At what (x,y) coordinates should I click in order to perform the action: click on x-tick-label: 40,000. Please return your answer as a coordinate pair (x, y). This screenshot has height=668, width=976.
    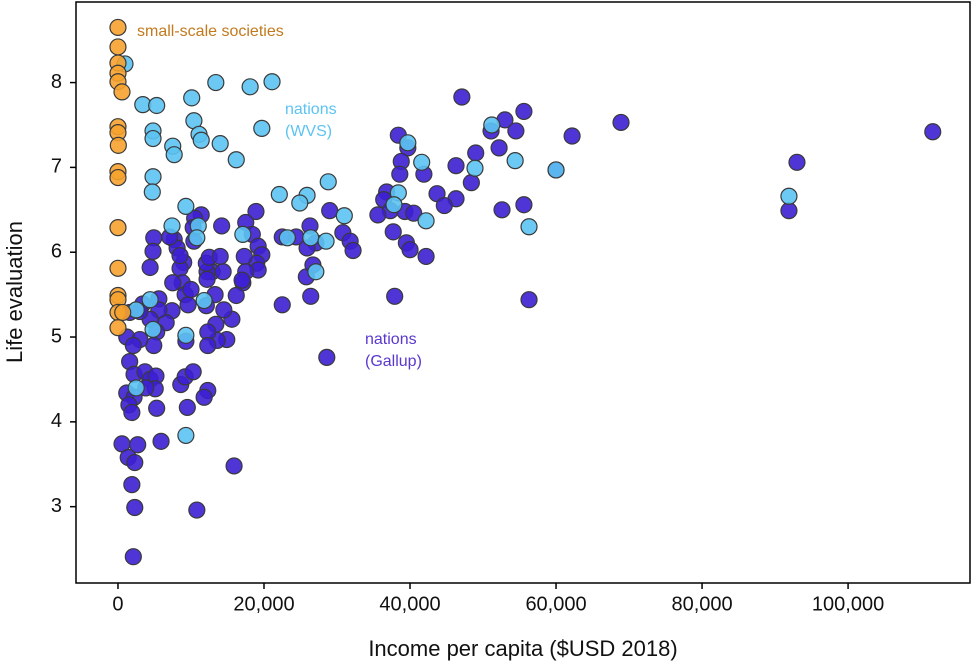
    Looking at the image, I should click on (409, 604).